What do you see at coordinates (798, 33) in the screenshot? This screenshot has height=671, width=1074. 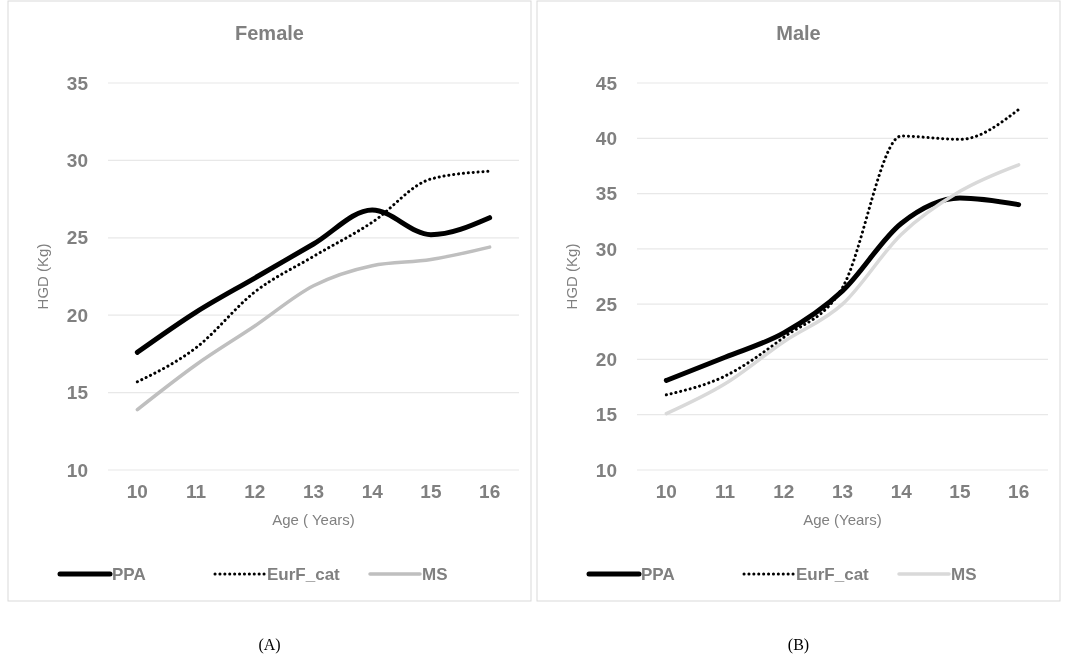 I see `chart-title: Male` at bounding box center [798, 33].